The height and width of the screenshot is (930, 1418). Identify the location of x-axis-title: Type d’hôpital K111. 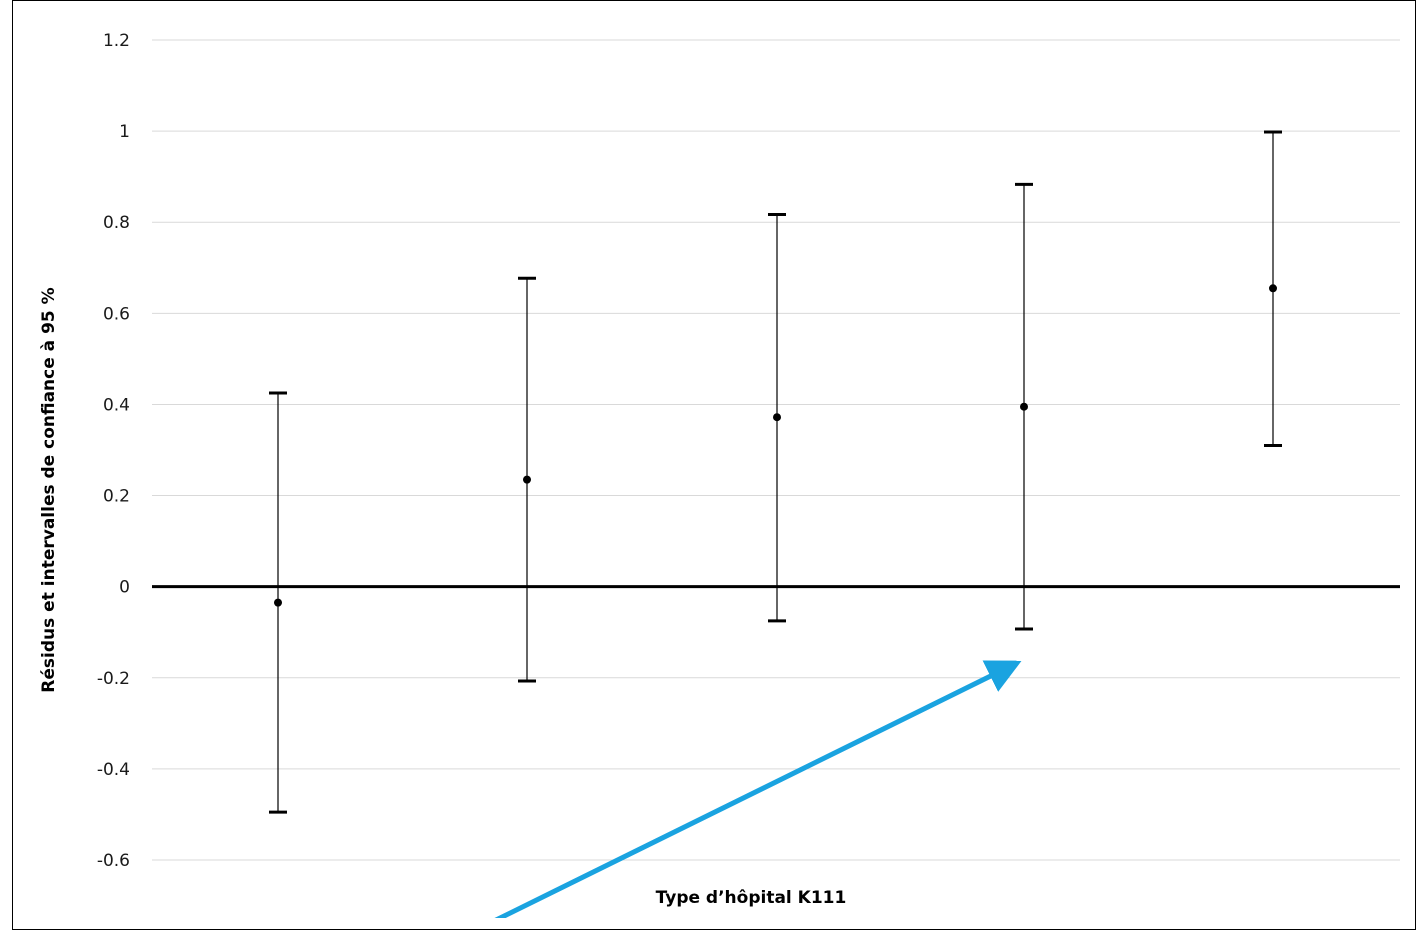
(751, 898).